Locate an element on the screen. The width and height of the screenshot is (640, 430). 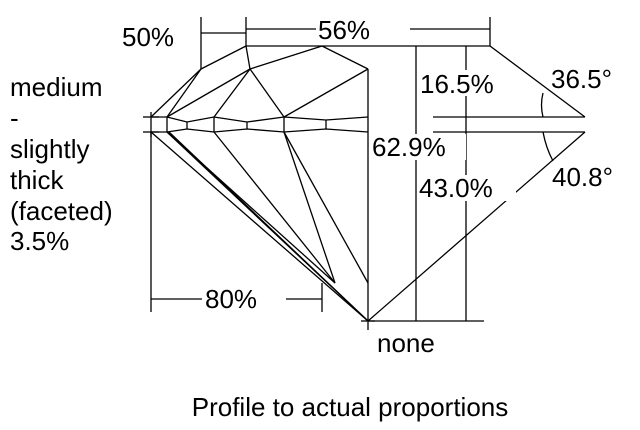
culet-label: none is located at coordinates (406, 343).